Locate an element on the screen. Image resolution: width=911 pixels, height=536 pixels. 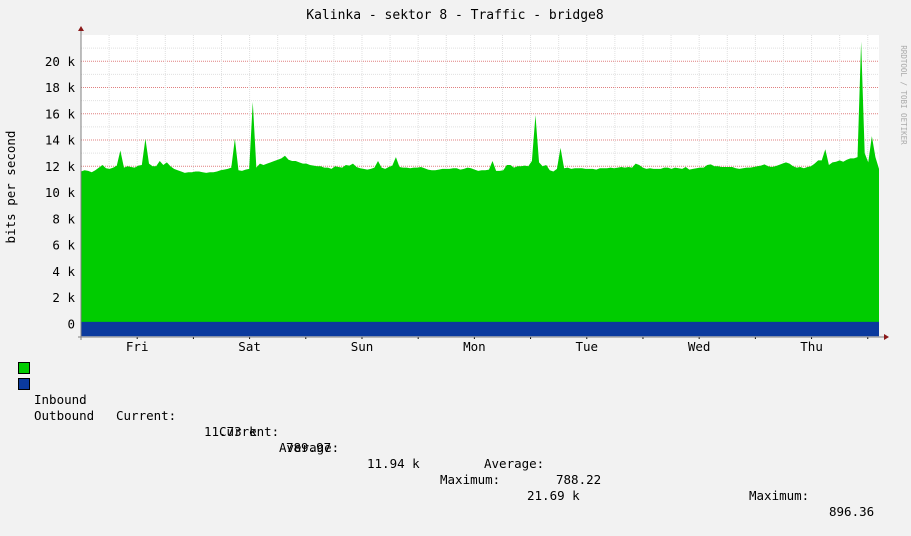
x-tick-label: Wed is located at coordinates (699, 346).